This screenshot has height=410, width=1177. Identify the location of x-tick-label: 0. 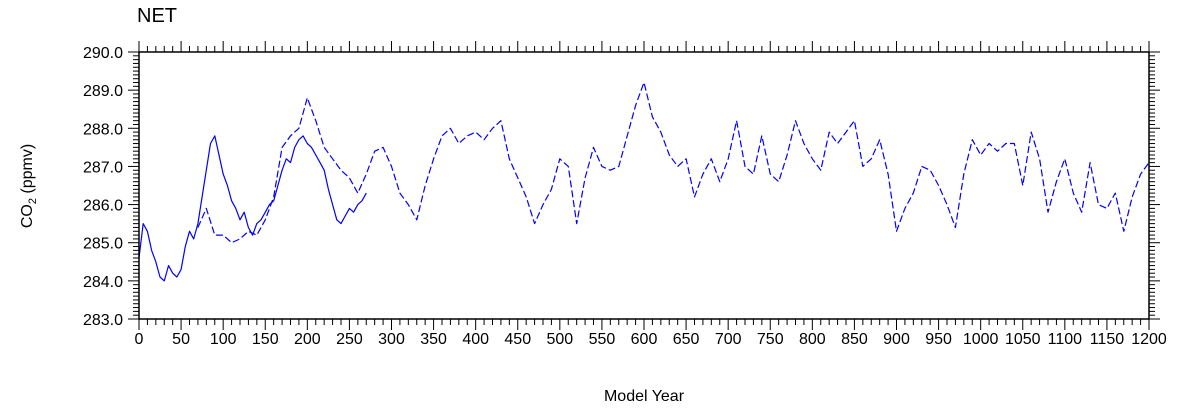
(139, 339).